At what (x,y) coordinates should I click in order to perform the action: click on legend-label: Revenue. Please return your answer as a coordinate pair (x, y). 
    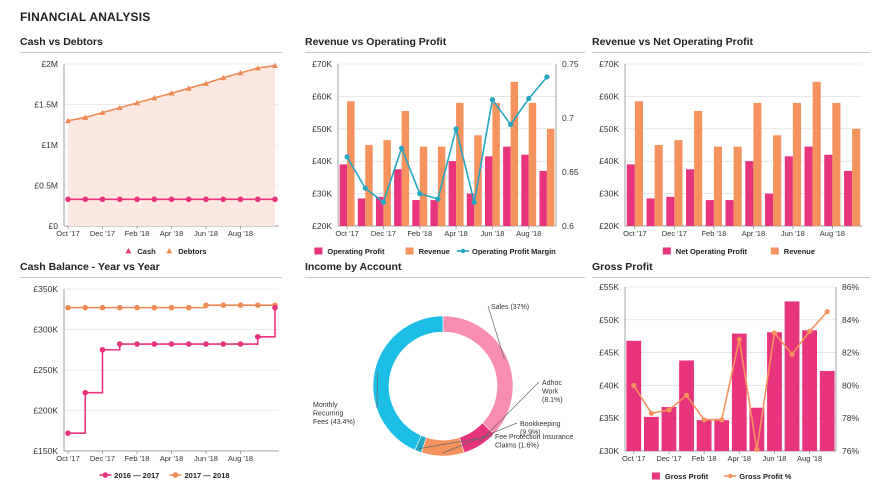
    Looking at the image, I should click on (434, 251).